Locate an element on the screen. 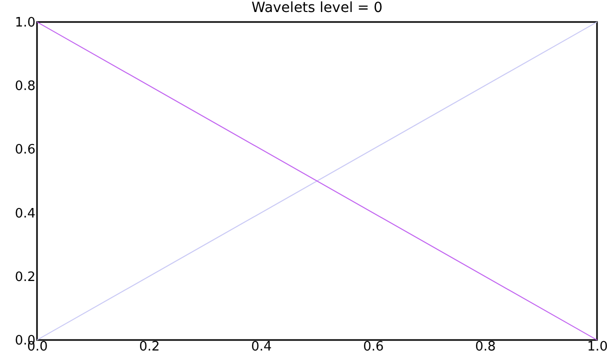  x-tick-label: 0.6 is located at coordinates (373, 347).